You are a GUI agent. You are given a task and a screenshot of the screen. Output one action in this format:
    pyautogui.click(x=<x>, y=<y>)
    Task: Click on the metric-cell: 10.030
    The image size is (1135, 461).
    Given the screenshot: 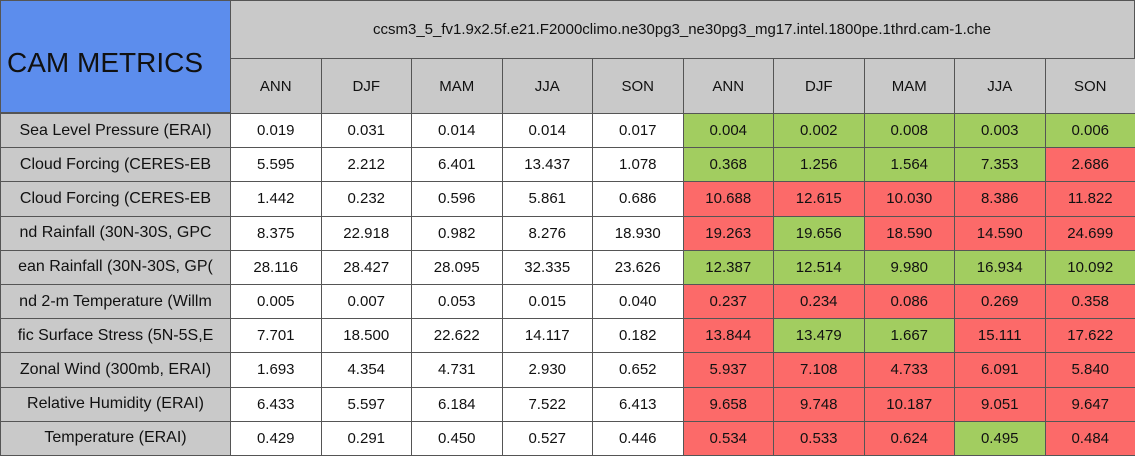 What is the action you would take?
    pyautogui.click(x=909, y=199)
    